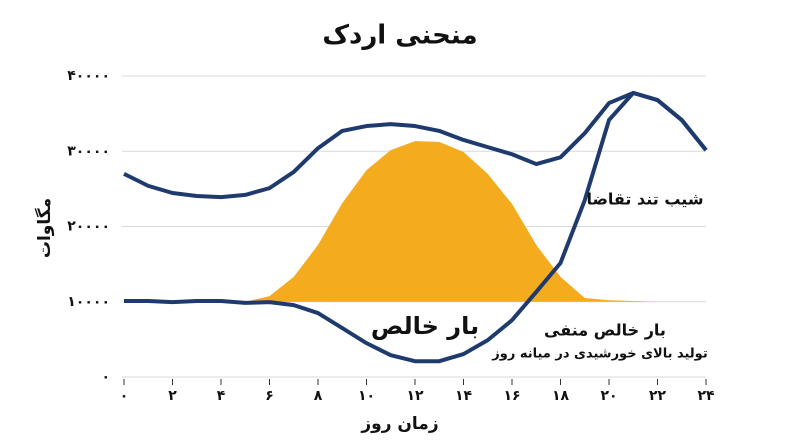  Describe the element at coordinates (658, 396) in the screenshot. I see `x-tick-label: ۲۲` at that location.